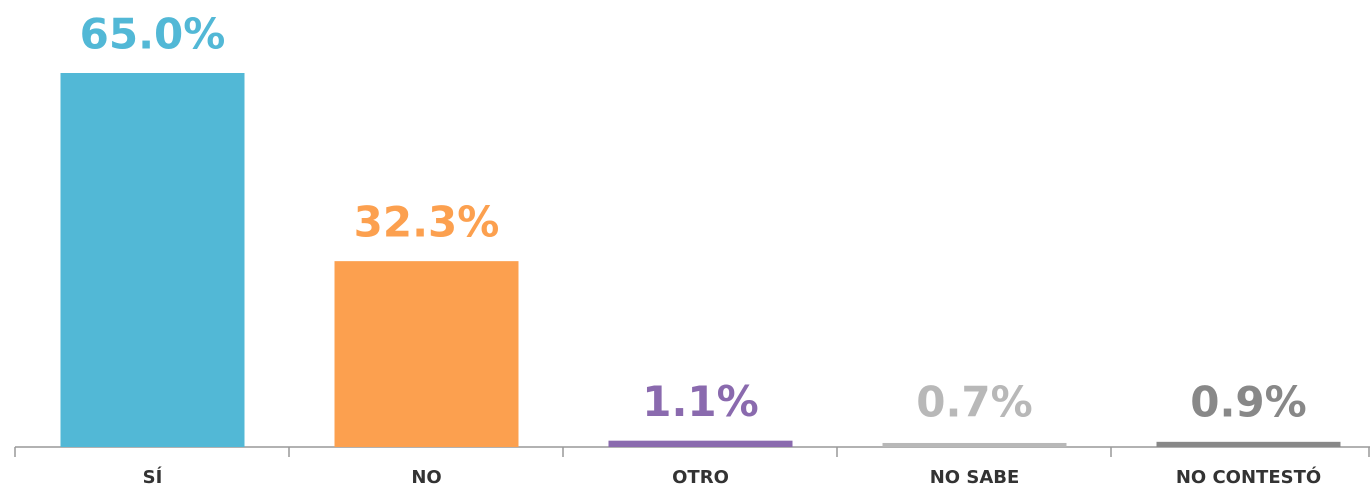  Describe the element at coordinates (974, 402) in the screenshot. I see `value-label: 0.7%` at that location.